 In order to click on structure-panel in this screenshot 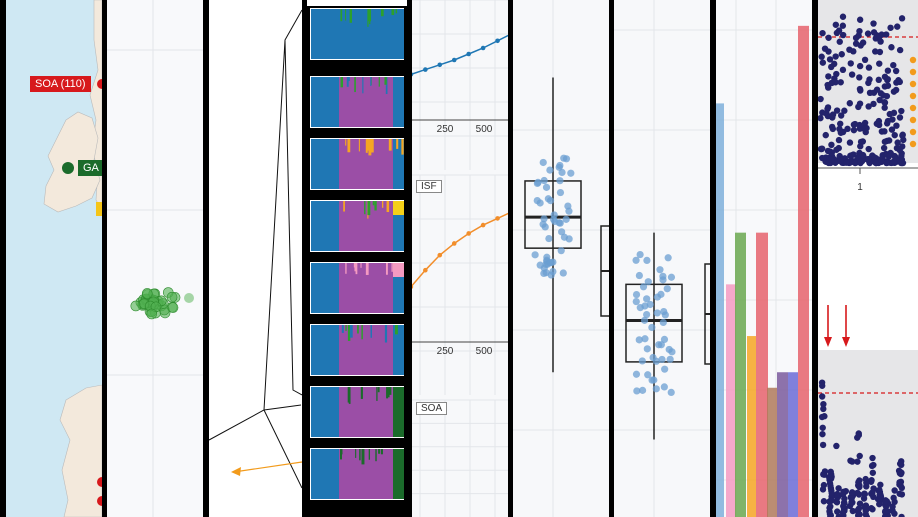, I will do `click(357, 258)`.